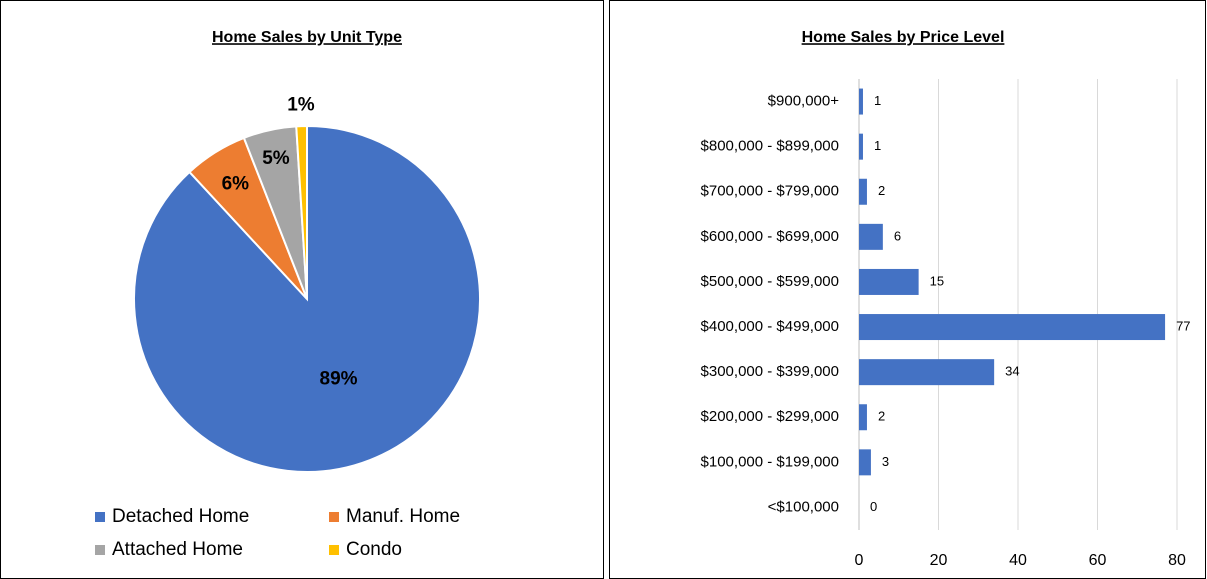 This screenshot has width=1207, height=579. I want to click on bar-title: Home Sales by Price Level, so click(903, 37).